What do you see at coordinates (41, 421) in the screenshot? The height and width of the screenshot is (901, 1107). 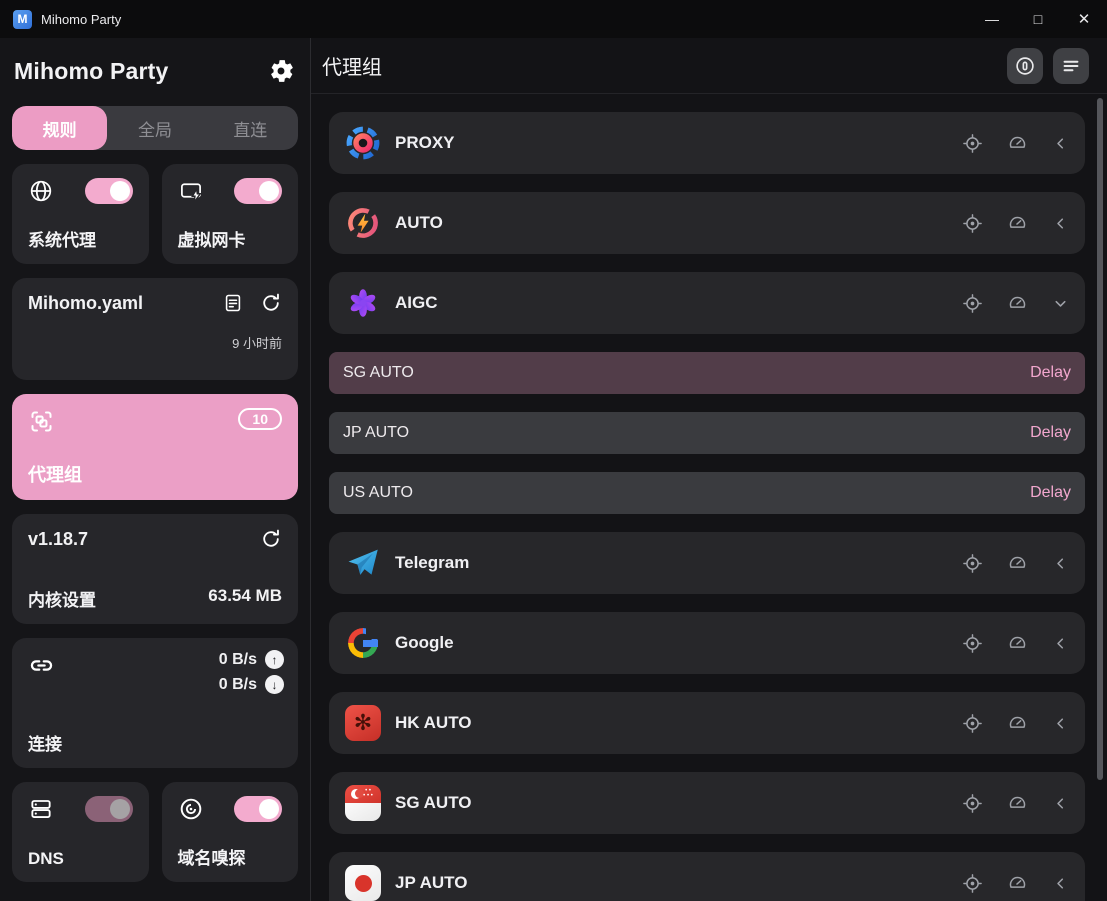 I see `proxy-group-icon` at bounding box center [41, 421].